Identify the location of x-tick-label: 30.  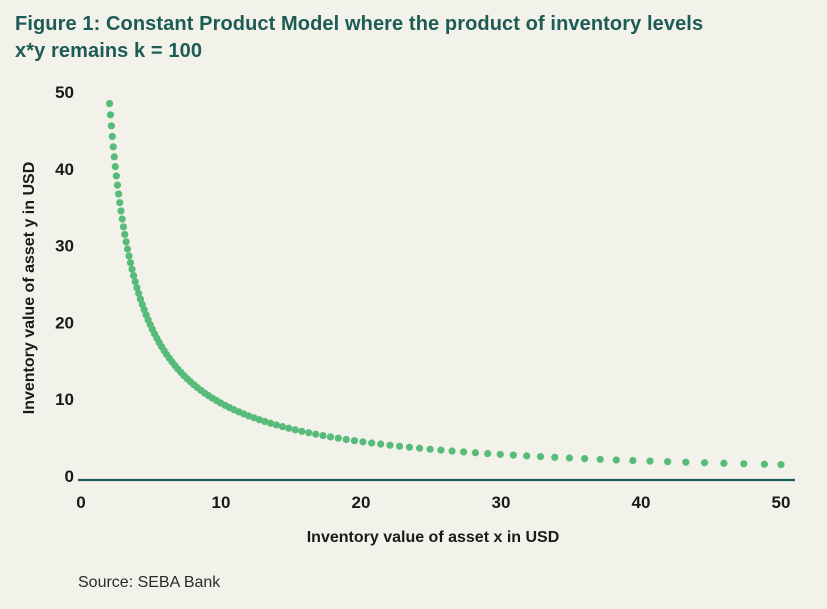
(501, 502).